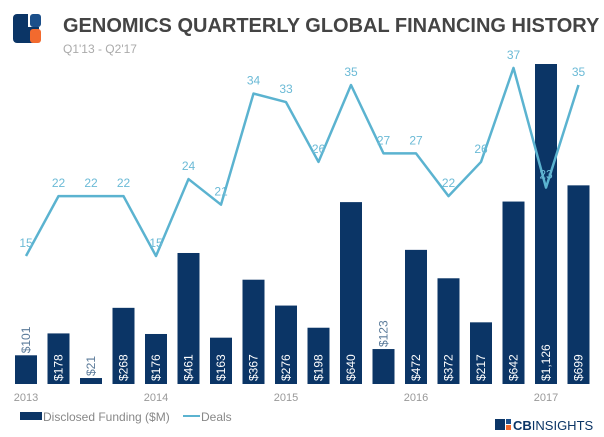  What do you see at coordinates (124, 367) in the screenshot?
I see `bar-label: $268` at bounding box center [124, 367].